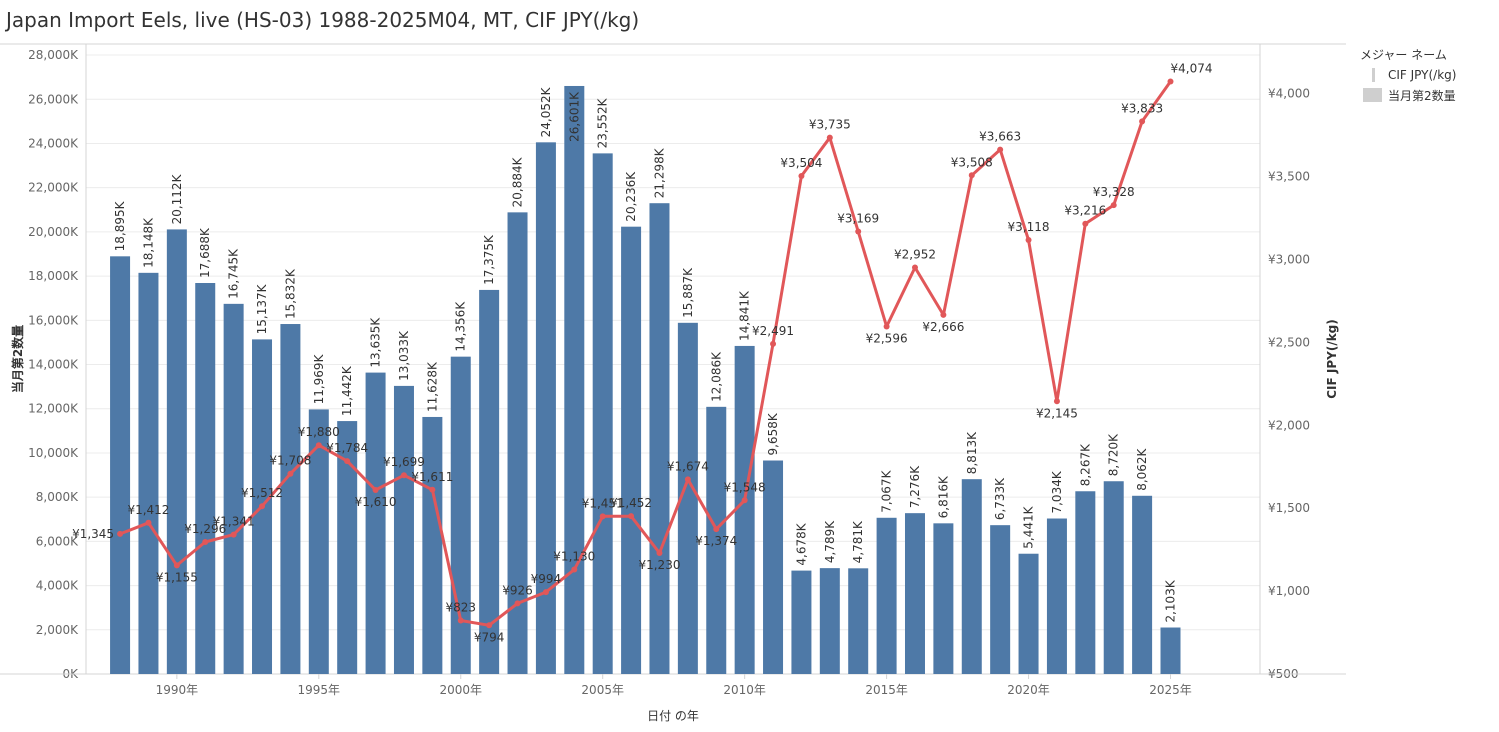 The width and height of the screenshot is (1499, 732). Describe the element at coordinates (53, 276) in the screenshot. I see `y-left-tick-label: 18,000K` at that location.